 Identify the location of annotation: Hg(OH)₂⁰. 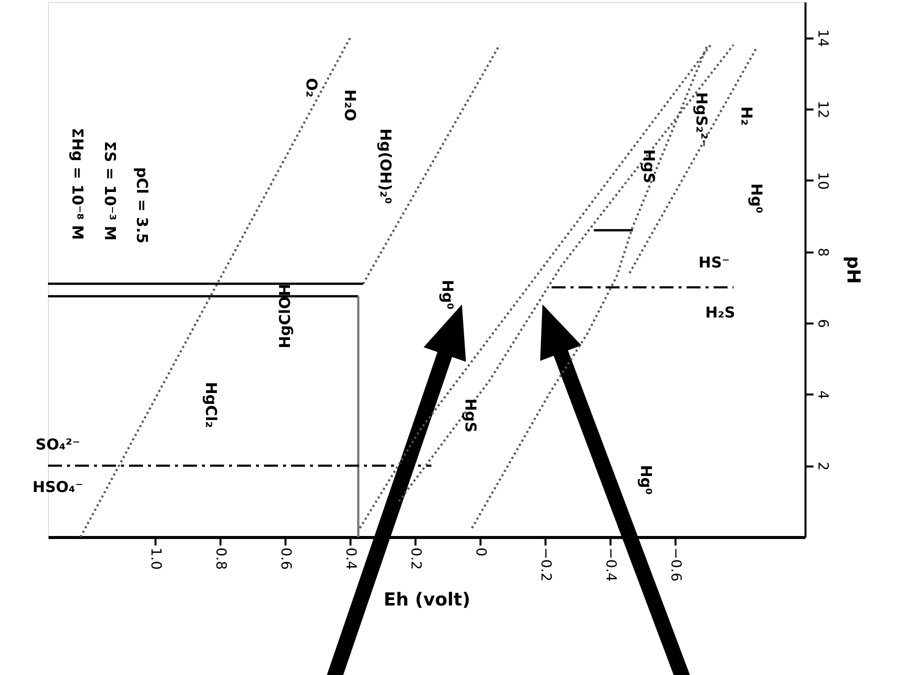
(385, 166).